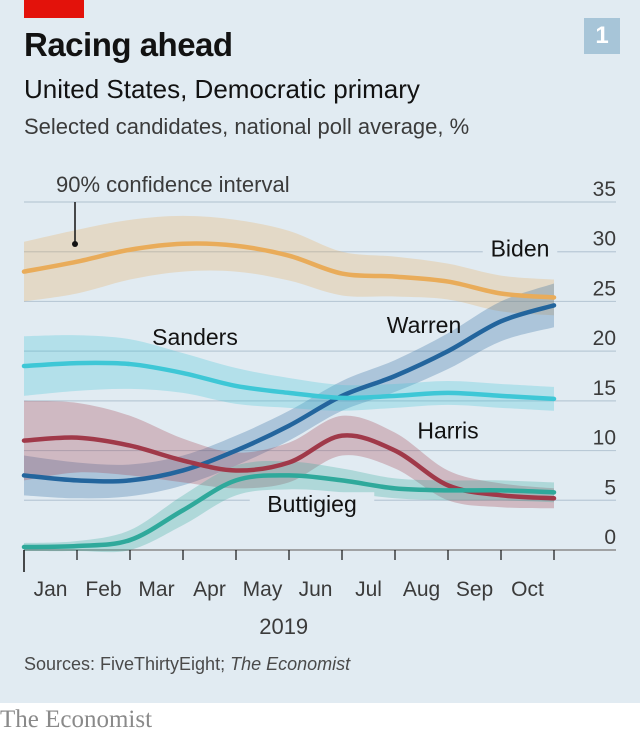 This screenshot has width=640, height=738. What do you see at coordinates (283, 626) in the screenshot?
I see `x-axis-year-label: 2019` at bounding box center [283, 626].